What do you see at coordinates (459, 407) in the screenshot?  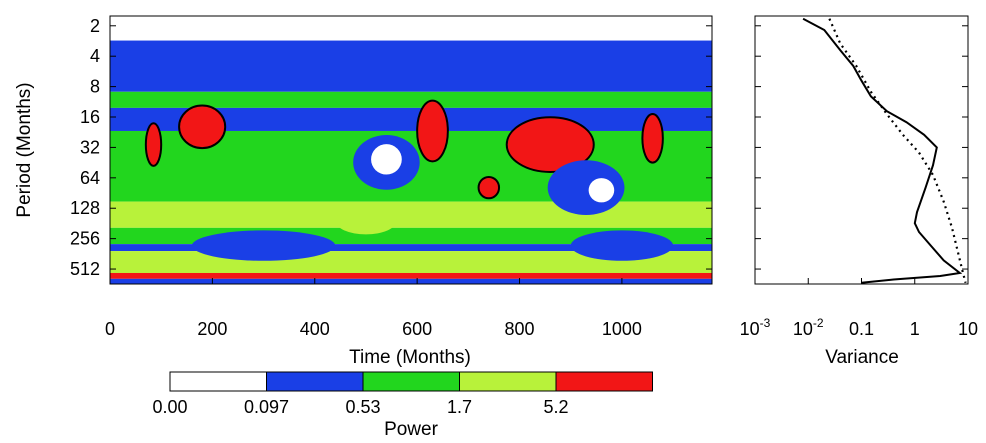 I see `colorbar-tick-label: 1.7` at bounding box center [459, 407].